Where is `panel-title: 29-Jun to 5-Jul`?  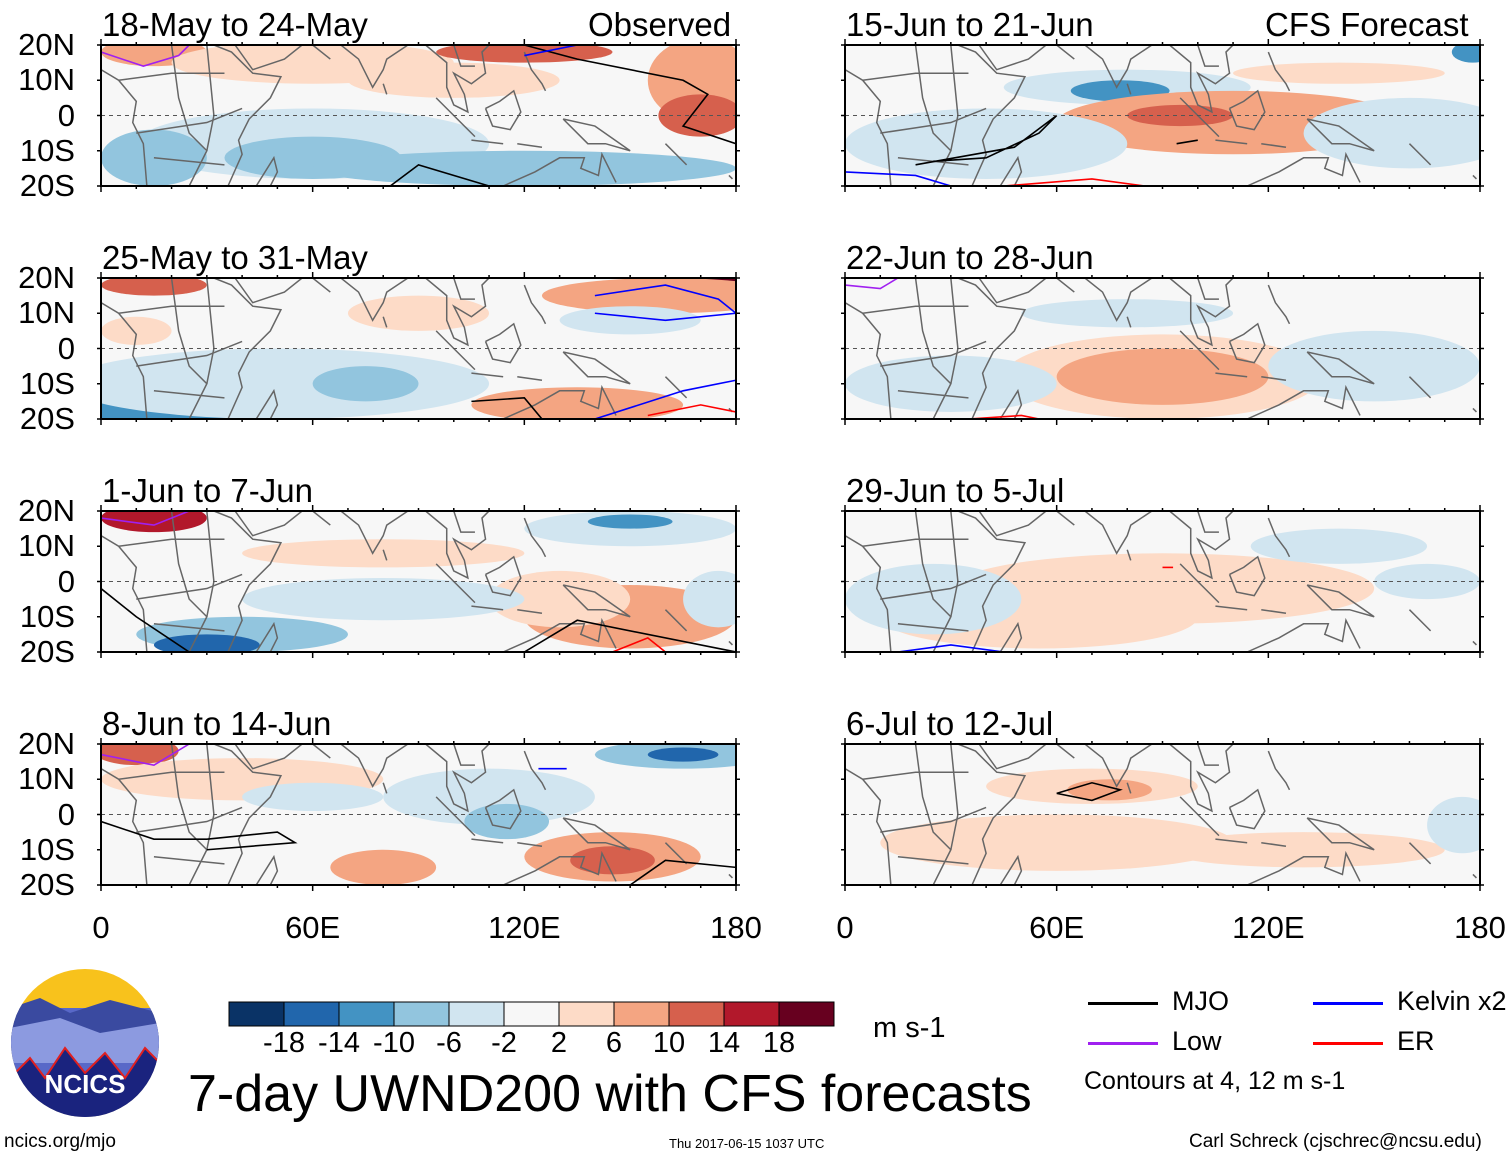
panel-title: 29-Jun to 5-Jul is located at coordinates (955, 490).